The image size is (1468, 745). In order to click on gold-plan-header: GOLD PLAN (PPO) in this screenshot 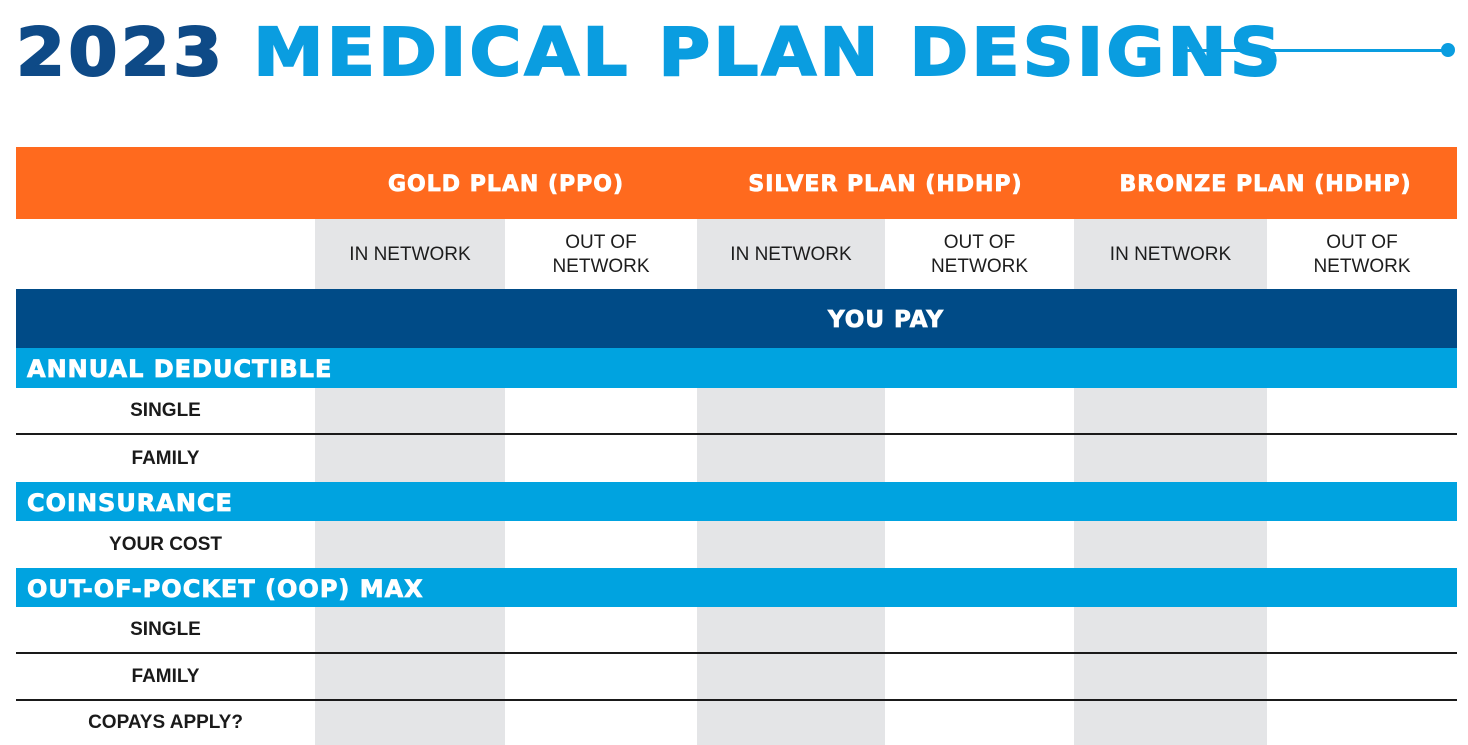, I will do `click(506, 183)`.